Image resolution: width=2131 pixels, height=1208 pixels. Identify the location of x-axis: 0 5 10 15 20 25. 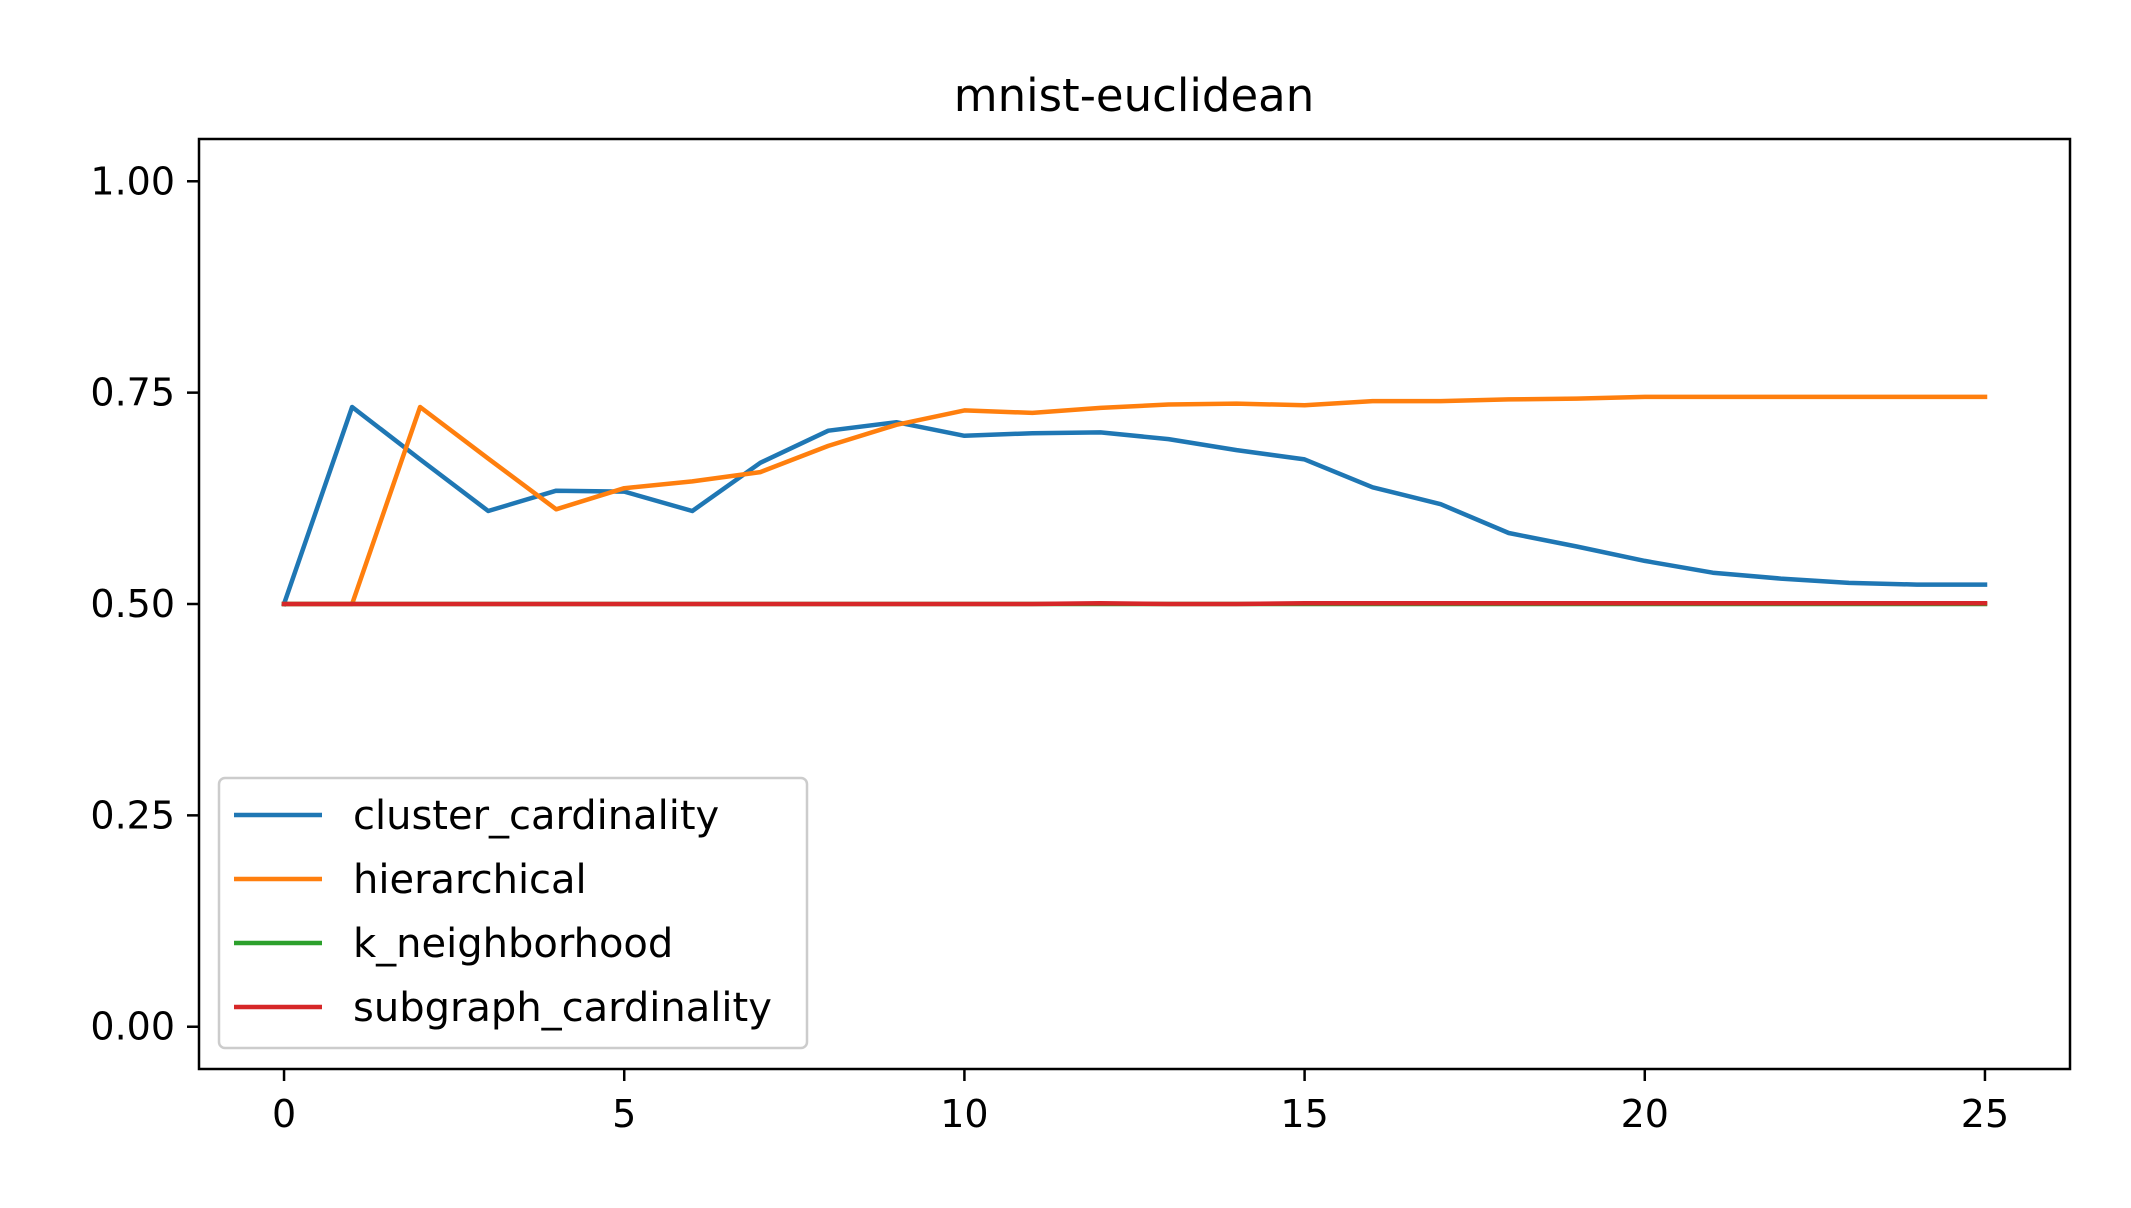
(1140, 1102).